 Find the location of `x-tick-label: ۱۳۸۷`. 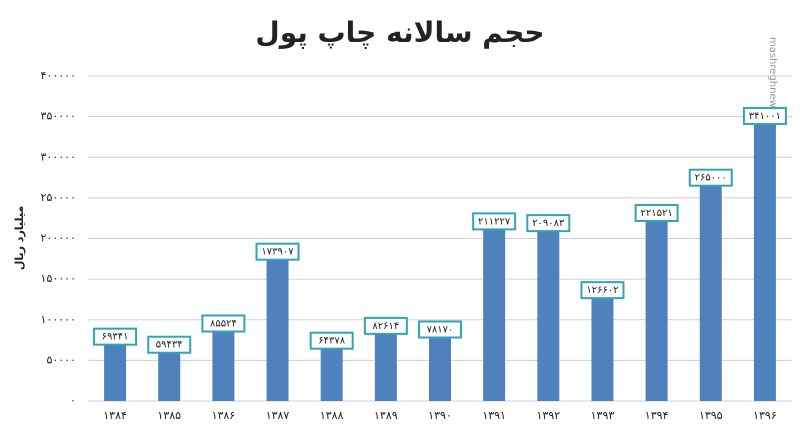

x-tick-label: ۱۳۸۷ is located at coordinates (278, 415).